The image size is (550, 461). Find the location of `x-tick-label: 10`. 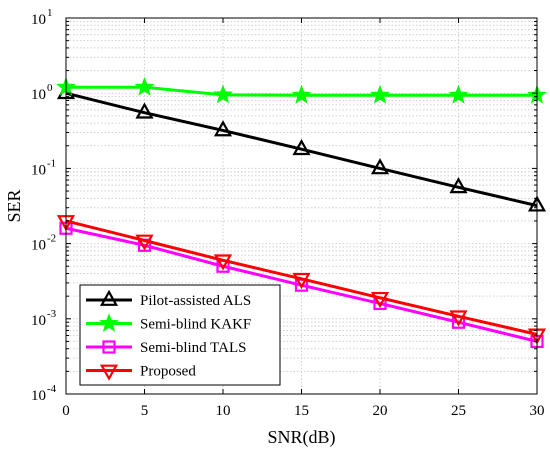

x-tick-label: 10 is located at coordinates (223, 411).